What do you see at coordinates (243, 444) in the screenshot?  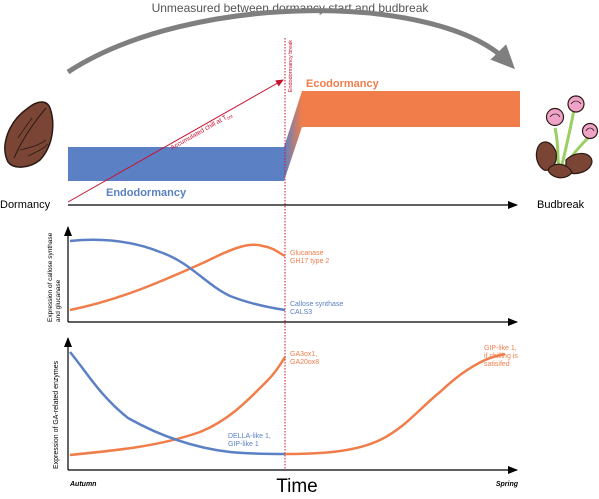 I see `della-label-2: GIP-like 1` at bounding box center [243, 444].